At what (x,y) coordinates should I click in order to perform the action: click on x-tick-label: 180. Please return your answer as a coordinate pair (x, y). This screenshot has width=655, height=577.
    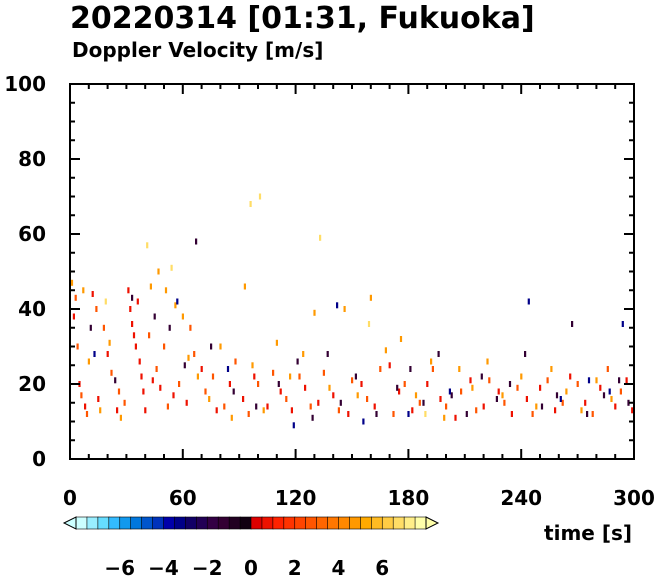
    Looking at the image, I should click on (409, 498).